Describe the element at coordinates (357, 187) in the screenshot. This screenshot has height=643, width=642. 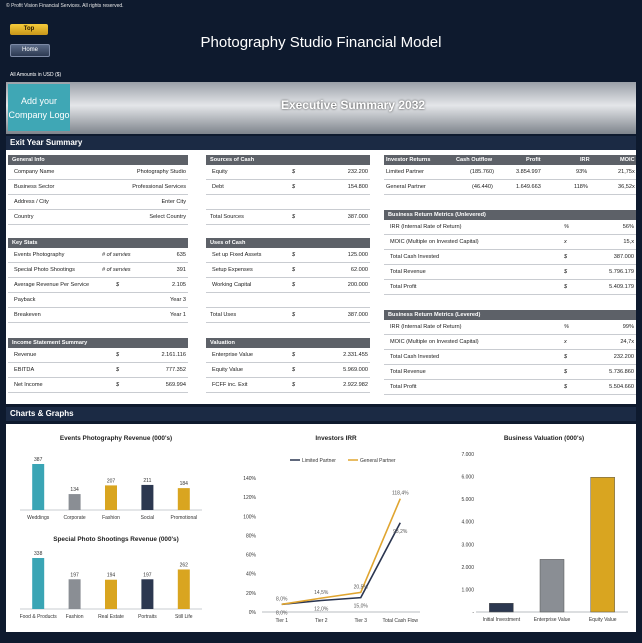
I see `row-value: 154.800` at that location.